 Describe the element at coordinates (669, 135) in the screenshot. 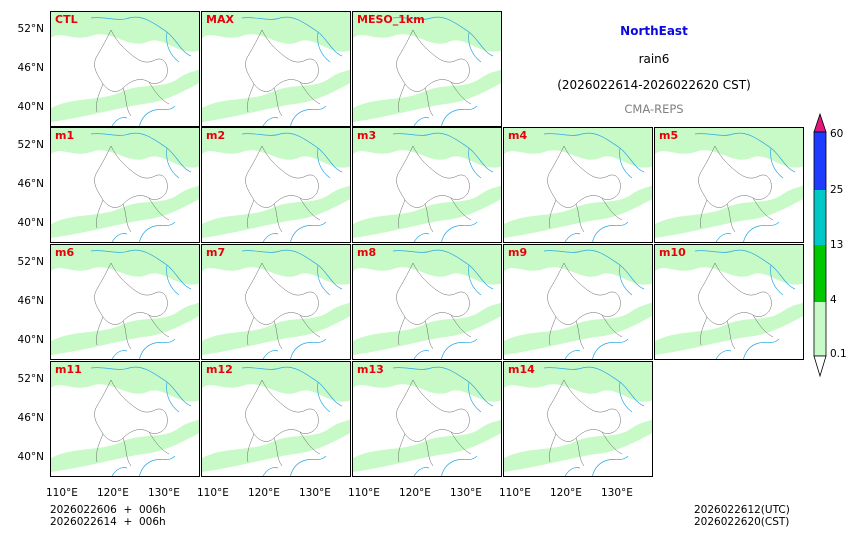

I see `panel-label: m5` at that location.